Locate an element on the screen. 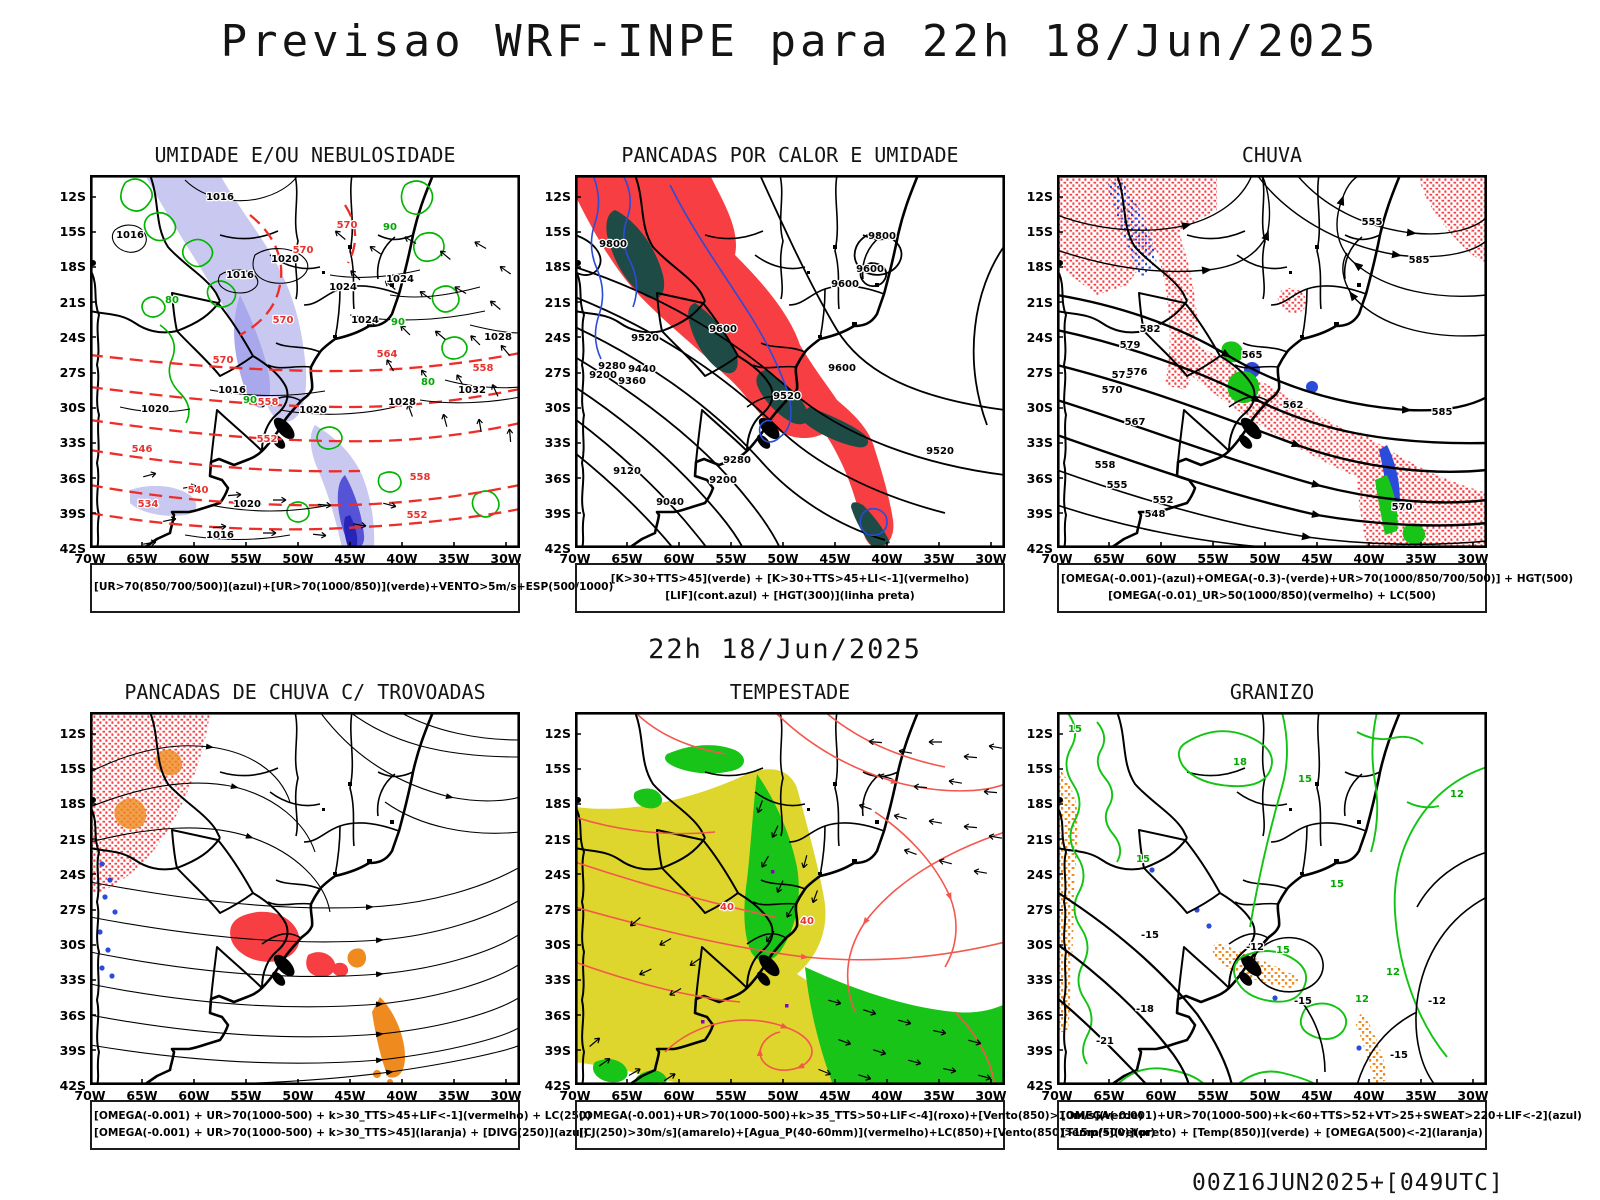 This screenshot has height=1200, width=1600. panel-granizo-title: GRANIZO is located at coordinates (1272, 692).